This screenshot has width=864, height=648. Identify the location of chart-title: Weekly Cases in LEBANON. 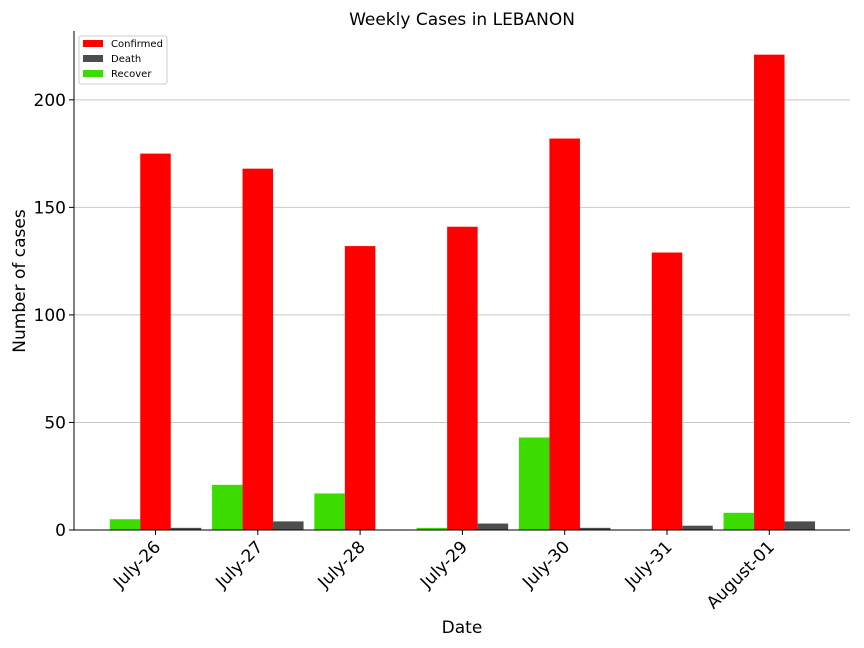
(462, 20).